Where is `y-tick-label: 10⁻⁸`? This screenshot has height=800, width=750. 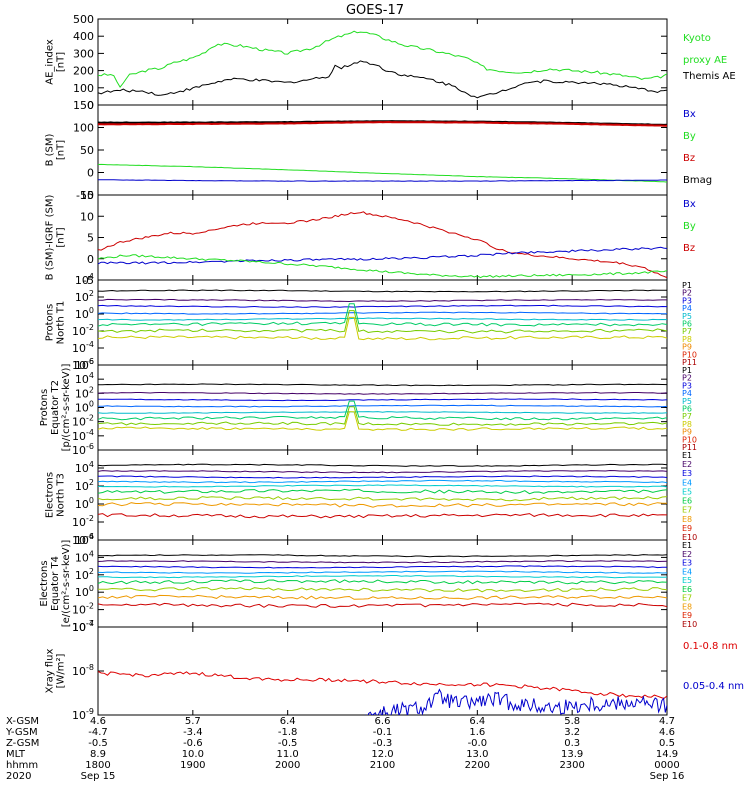 y-tick-label: 10⁻⁸ is located at coordinates (83, 670).